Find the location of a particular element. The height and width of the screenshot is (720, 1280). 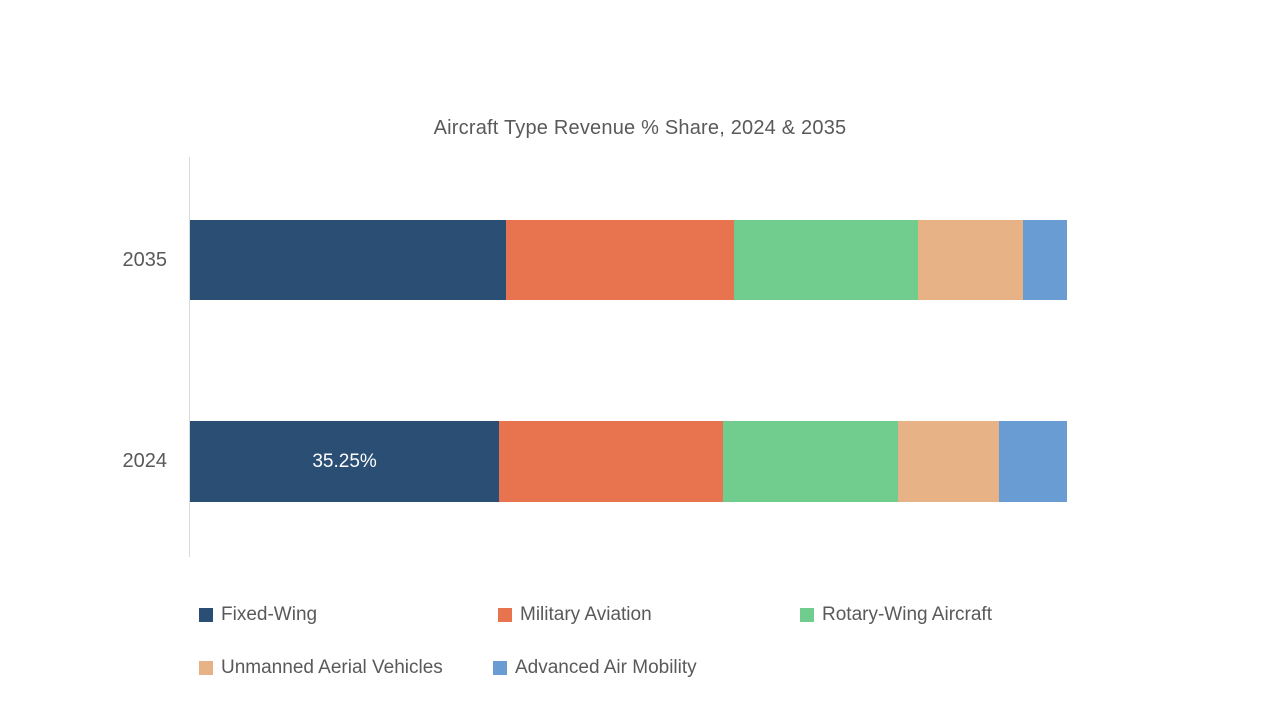

bar-segment-2024-advanced-air-mobility is located at coordinates (1033, 461).